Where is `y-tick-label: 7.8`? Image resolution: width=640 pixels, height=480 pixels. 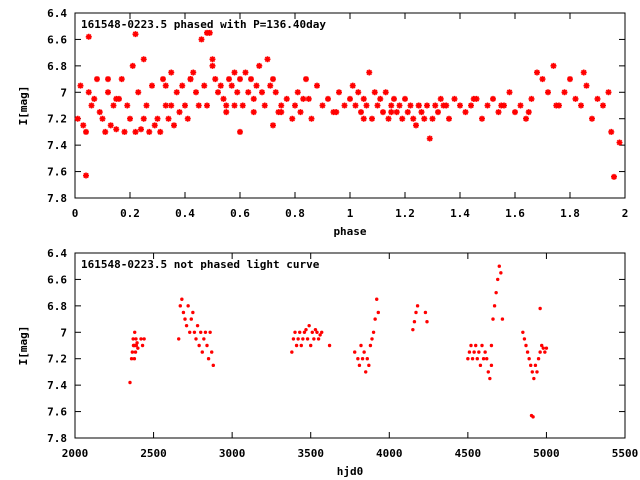 y-tick-label: 7.8 is located at coordinates (57, 198).